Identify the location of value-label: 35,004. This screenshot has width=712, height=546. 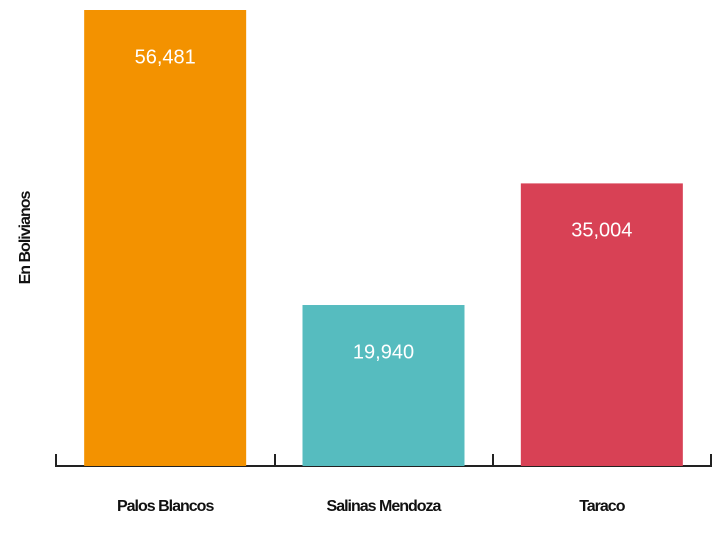
(601, 231).